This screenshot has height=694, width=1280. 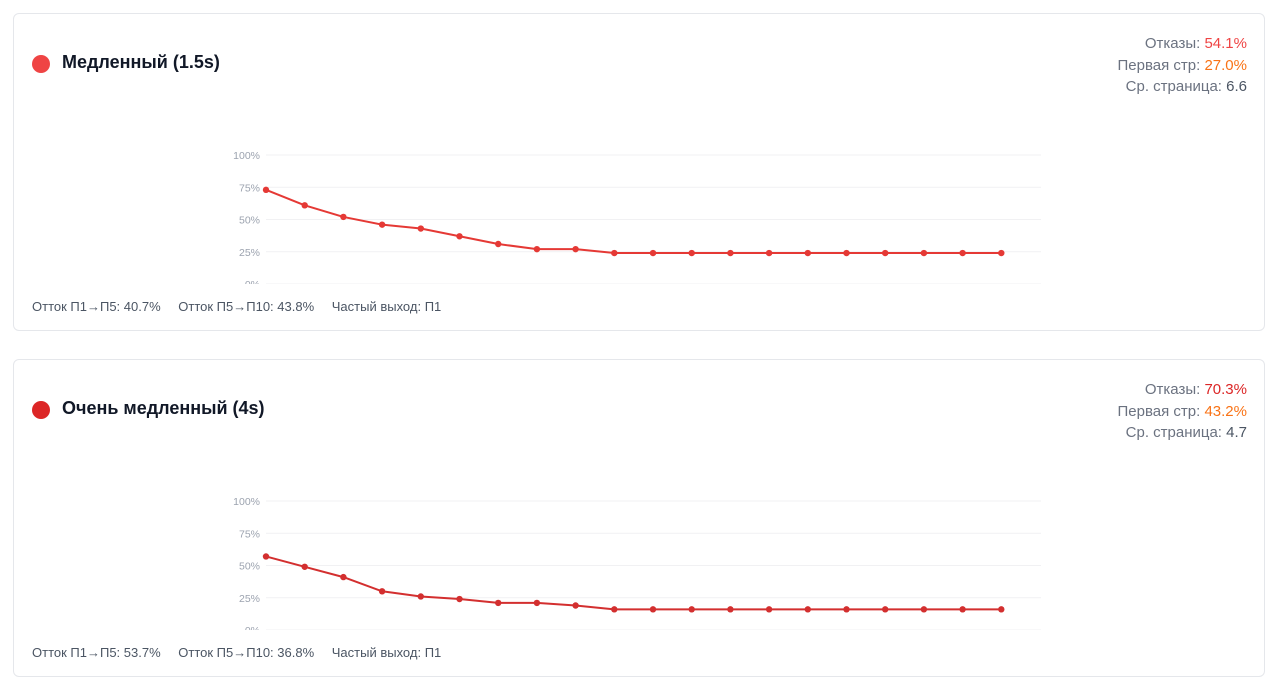 I want to click on bounce-value: 54.1%, so click(x=1225, y=43).